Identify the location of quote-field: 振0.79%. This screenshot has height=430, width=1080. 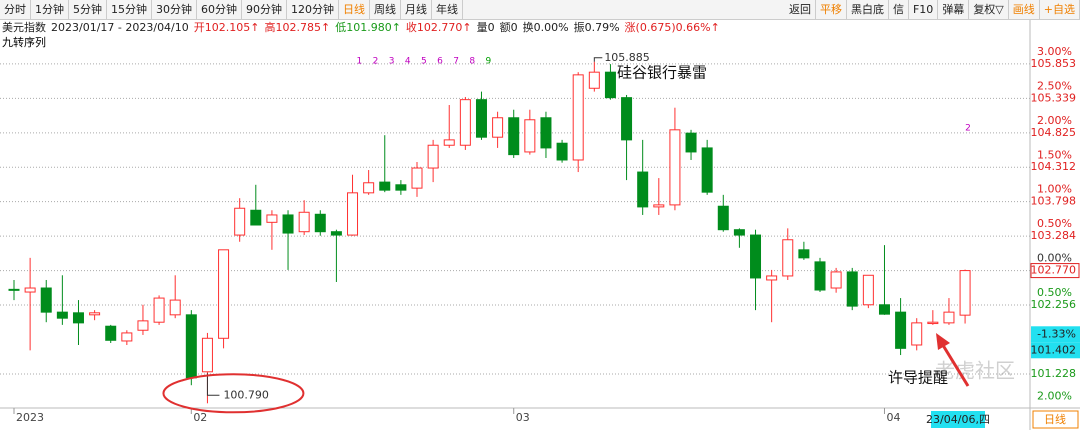
(596, 27).